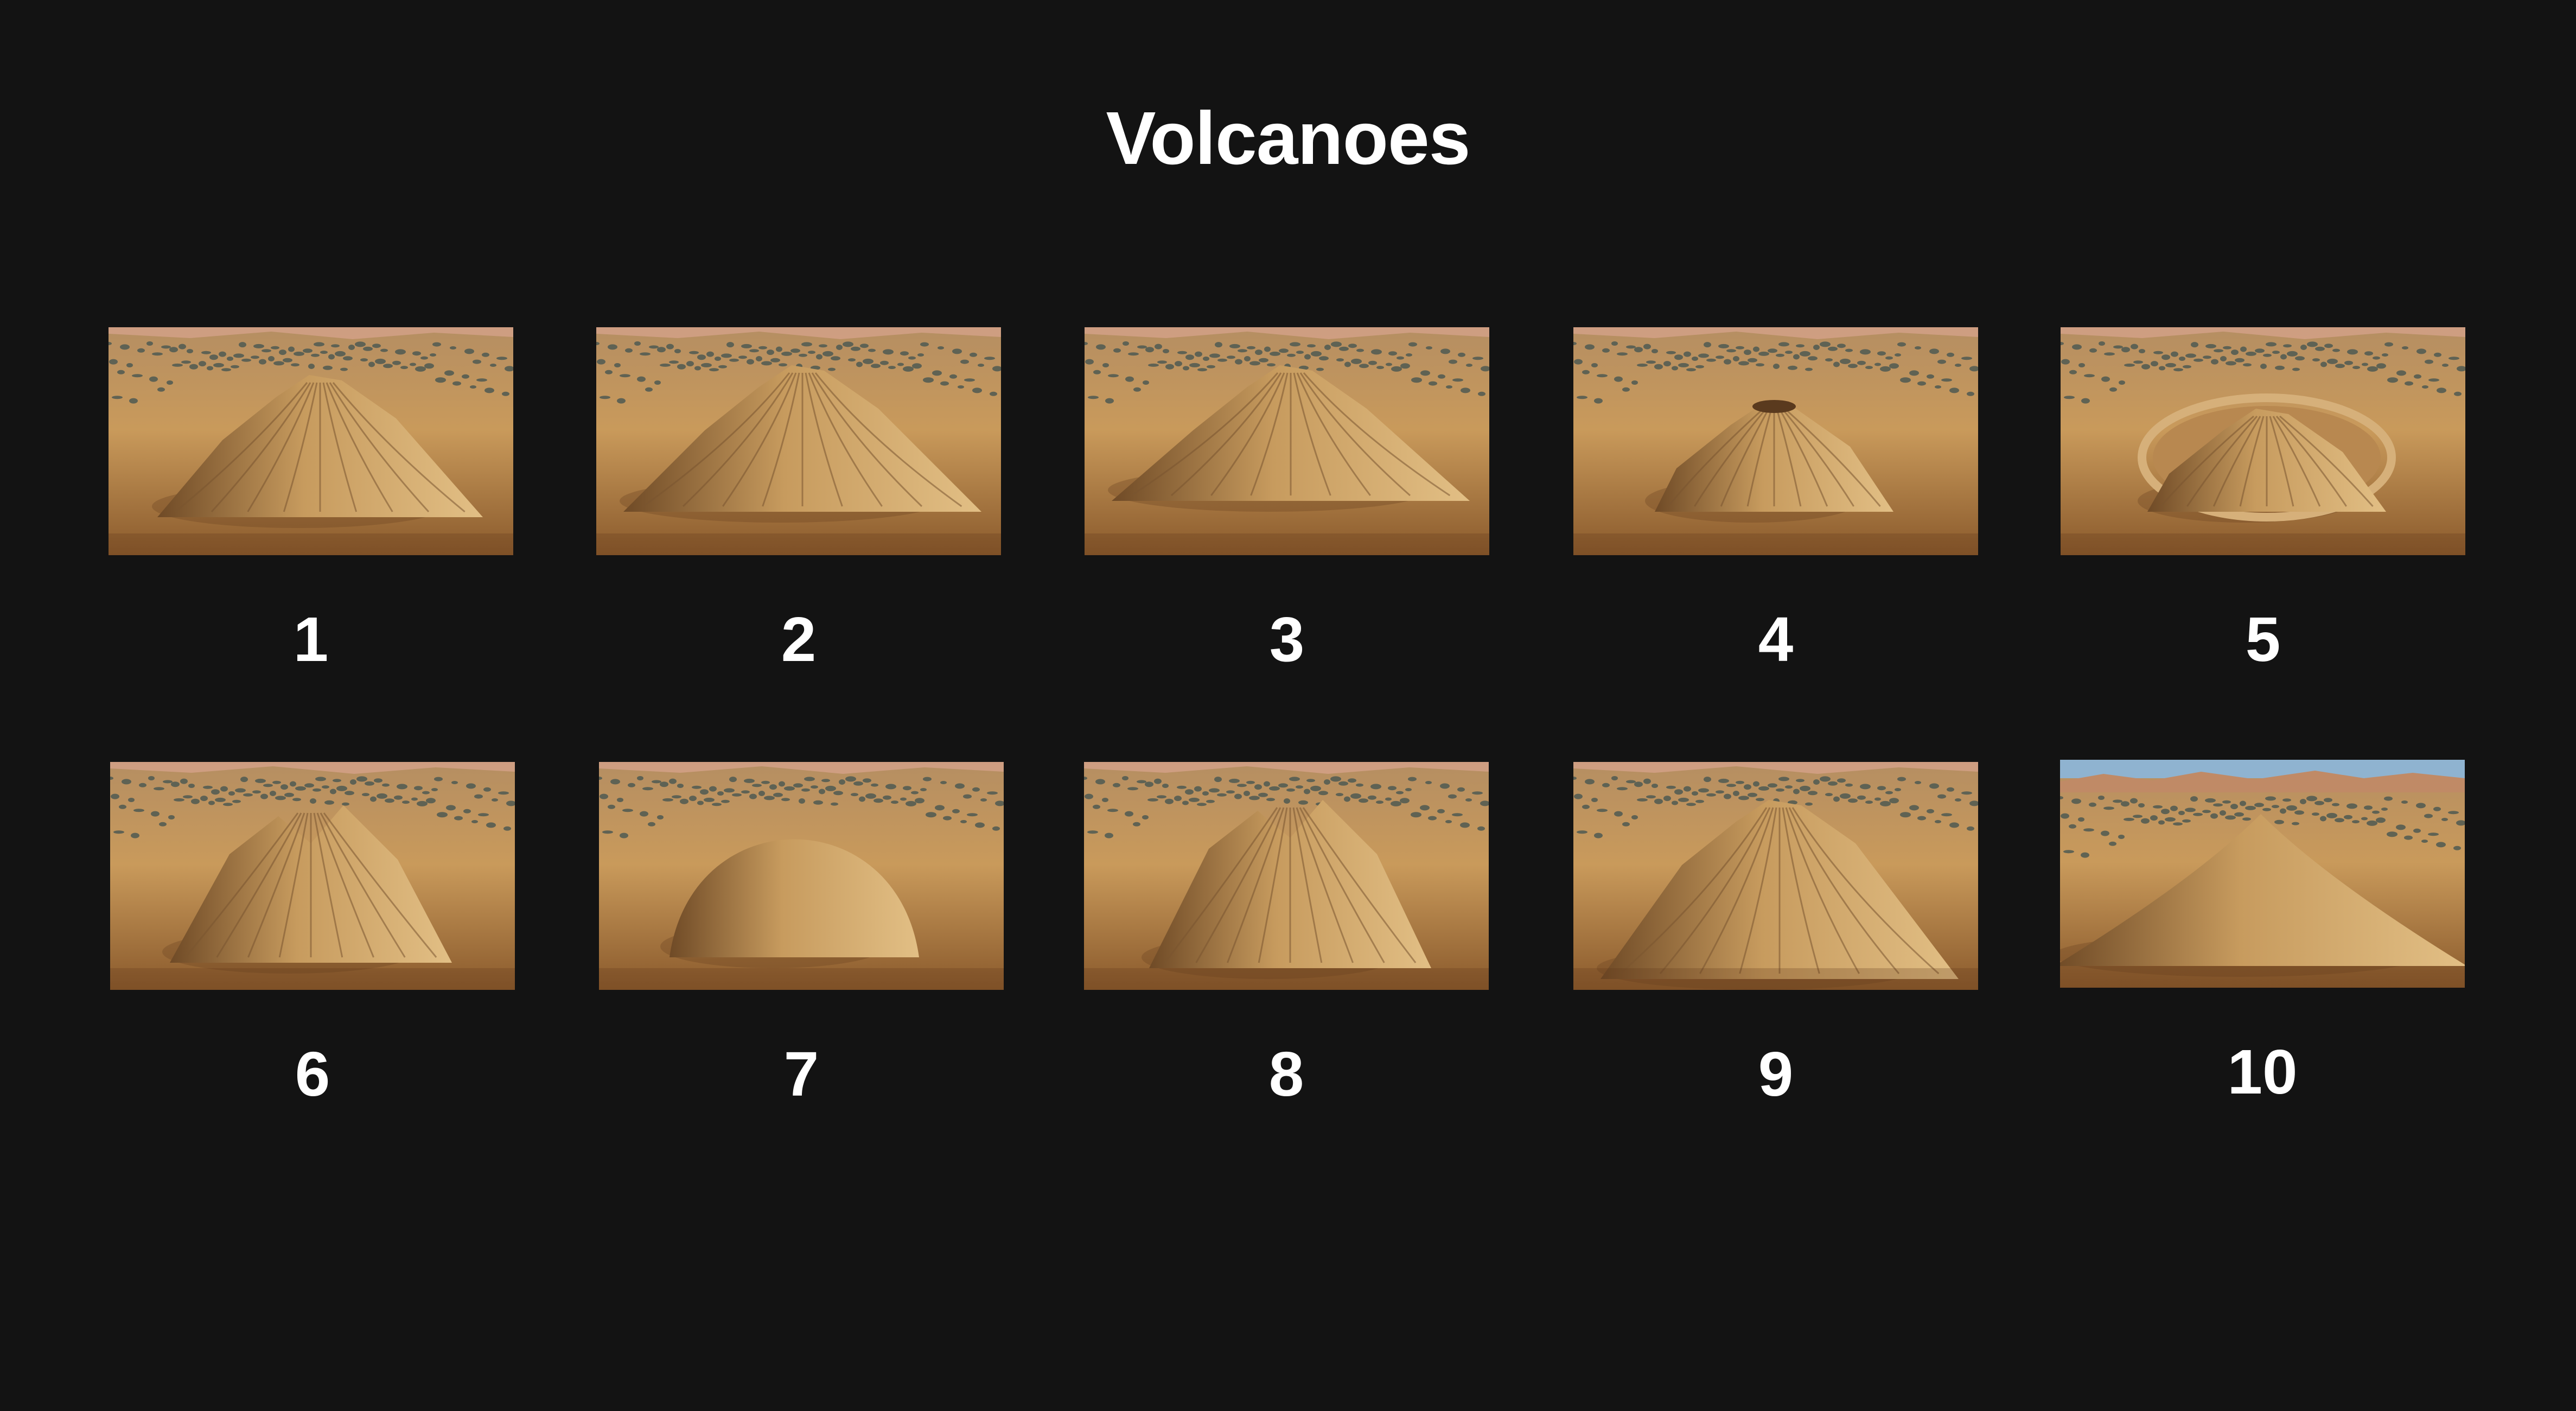 Image resolution: width=2576 pixels, height=1411 pixels. I want to click on volcano-tile-7: 7, so click(801, 935).